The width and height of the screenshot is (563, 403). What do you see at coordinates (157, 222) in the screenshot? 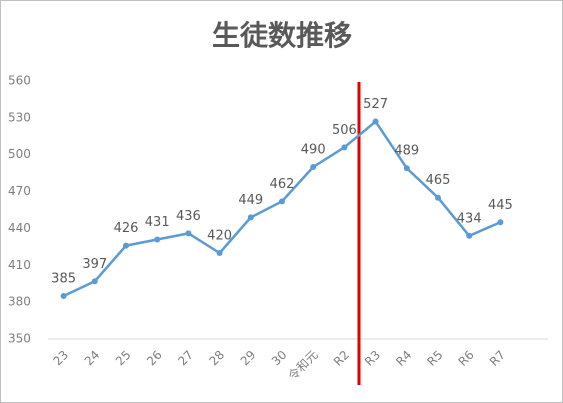
I see `data-label: 431` at bounding box center [157, 222].